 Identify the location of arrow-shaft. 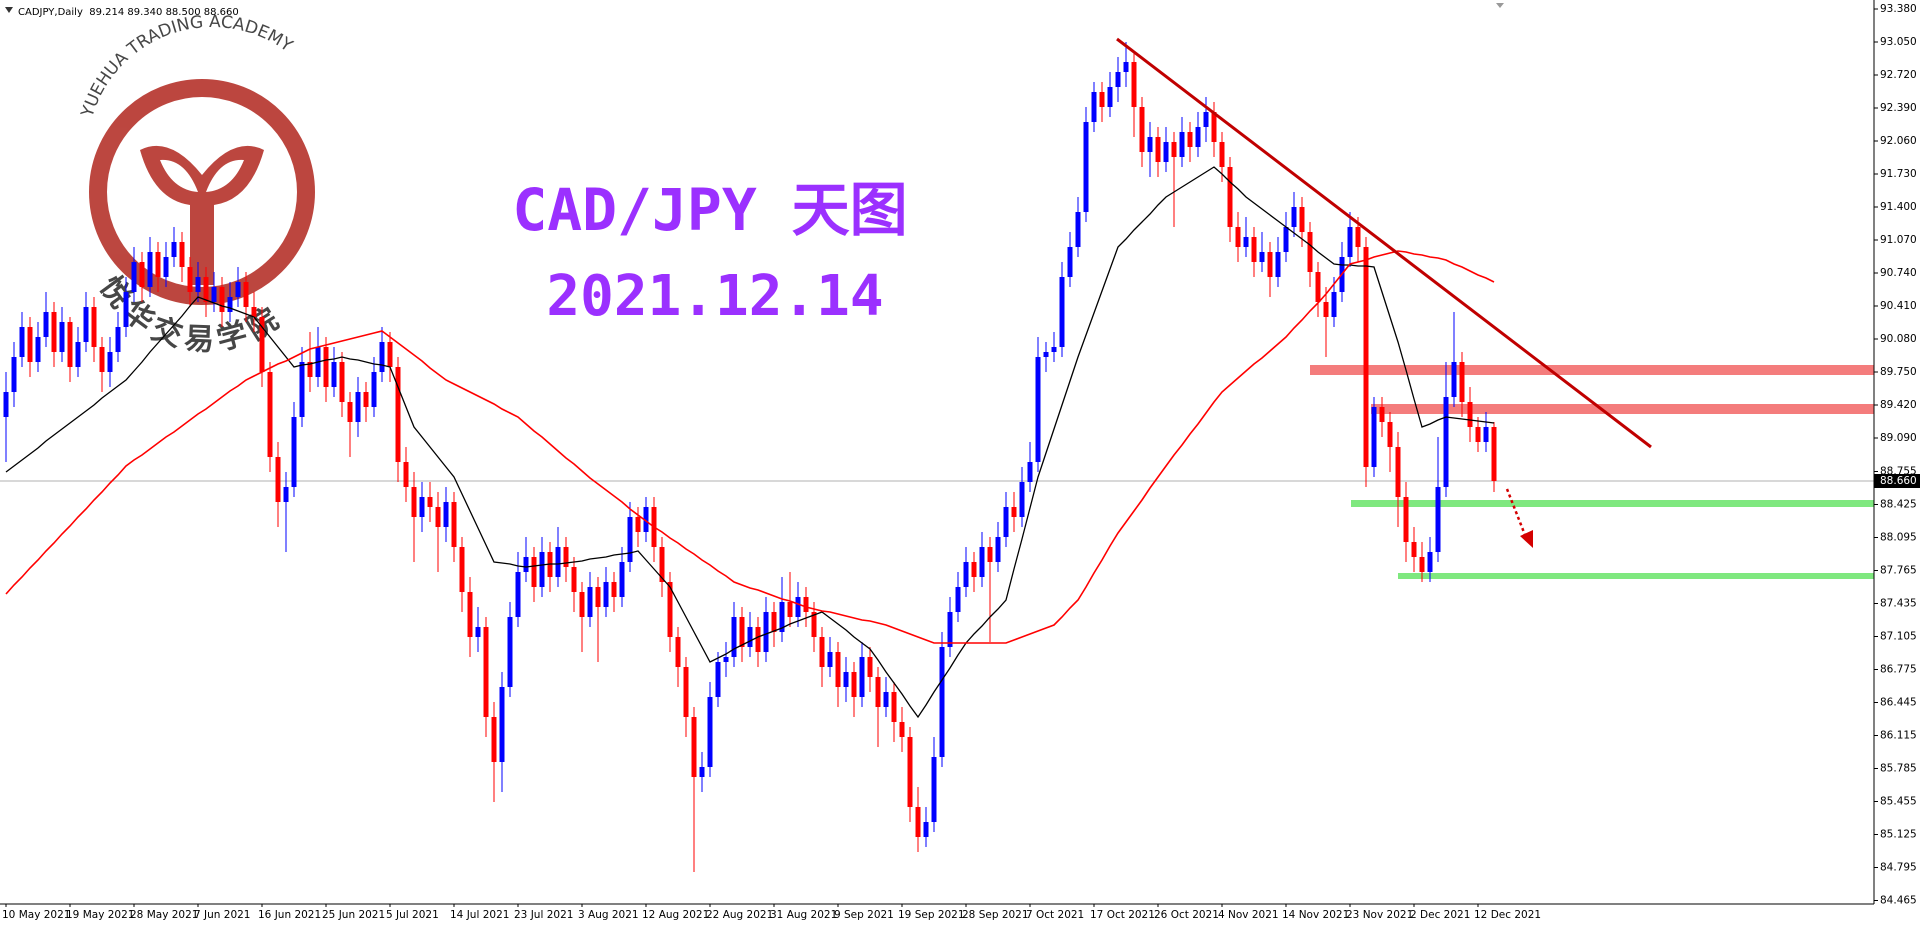
(1516, 512).